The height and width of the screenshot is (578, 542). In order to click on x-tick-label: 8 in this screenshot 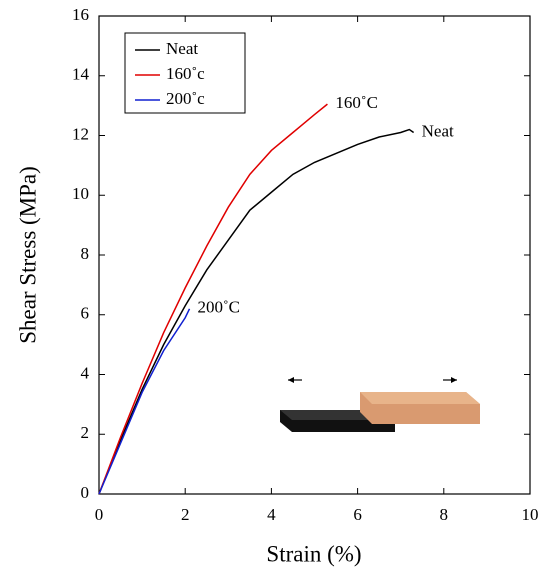, I will do `click(444, 514)`.